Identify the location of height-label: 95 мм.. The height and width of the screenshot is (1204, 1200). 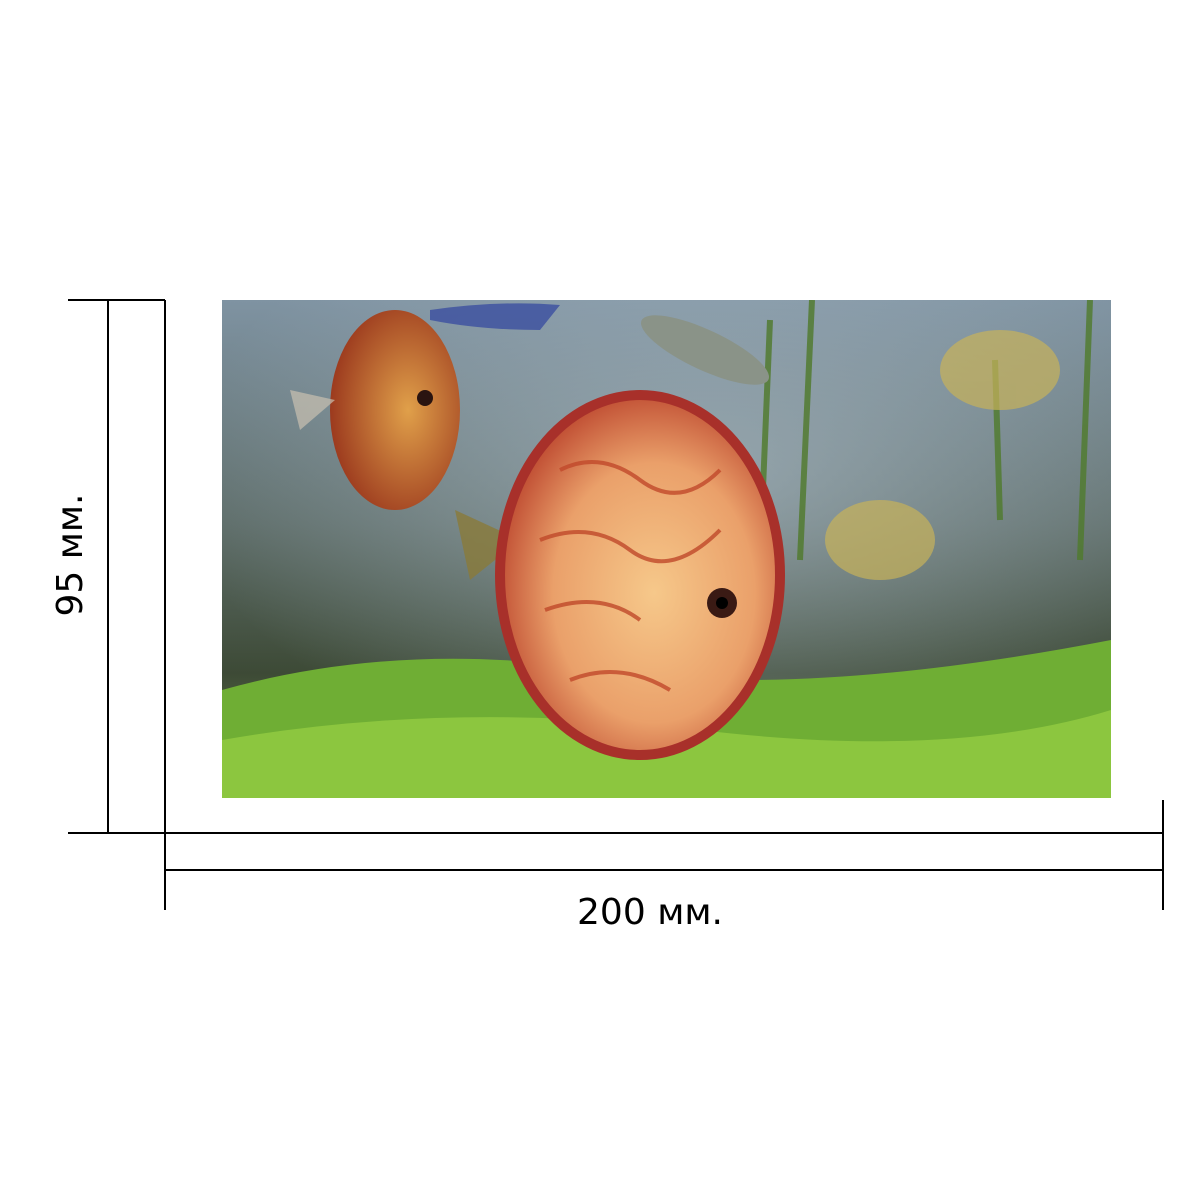
(70, 554).